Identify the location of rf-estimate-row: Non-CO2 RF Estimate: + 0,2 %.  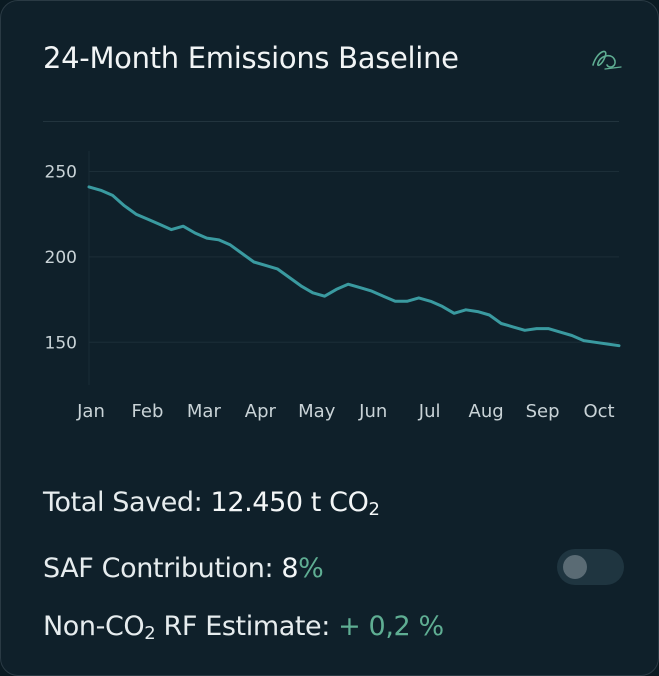
(243, 627).